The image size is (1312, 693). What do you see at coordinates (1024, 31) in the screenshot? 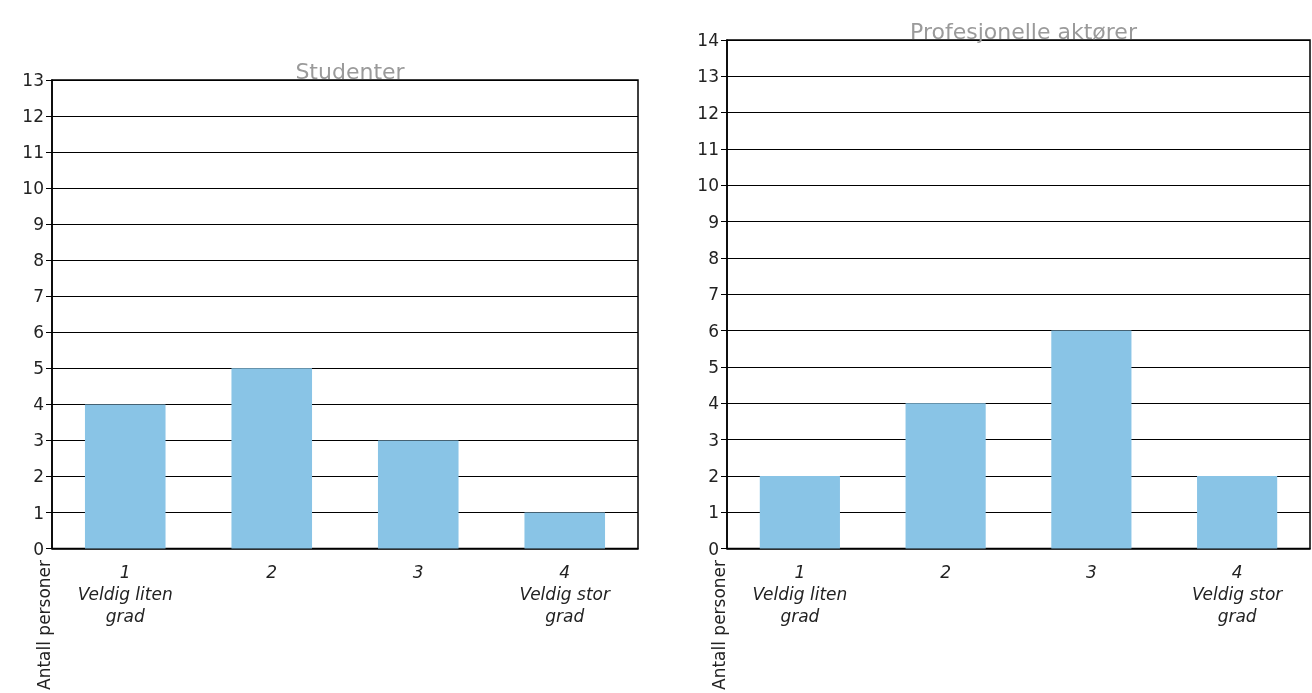
I see `chart-title: Profesjonelle aktører` at bounding box center [1024, 31].